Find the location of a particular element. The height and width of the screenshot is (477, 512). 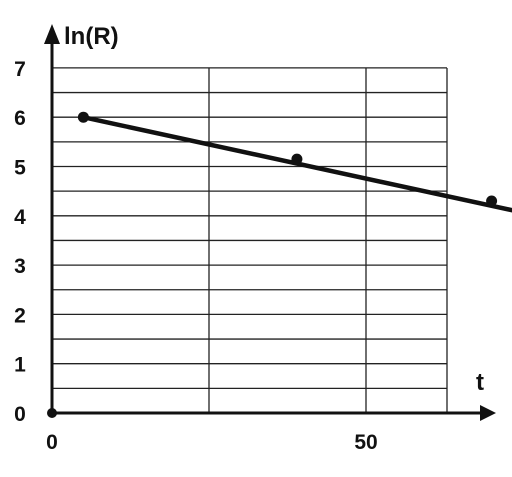

x-axis-label: t is located at coordinates (480, 382).